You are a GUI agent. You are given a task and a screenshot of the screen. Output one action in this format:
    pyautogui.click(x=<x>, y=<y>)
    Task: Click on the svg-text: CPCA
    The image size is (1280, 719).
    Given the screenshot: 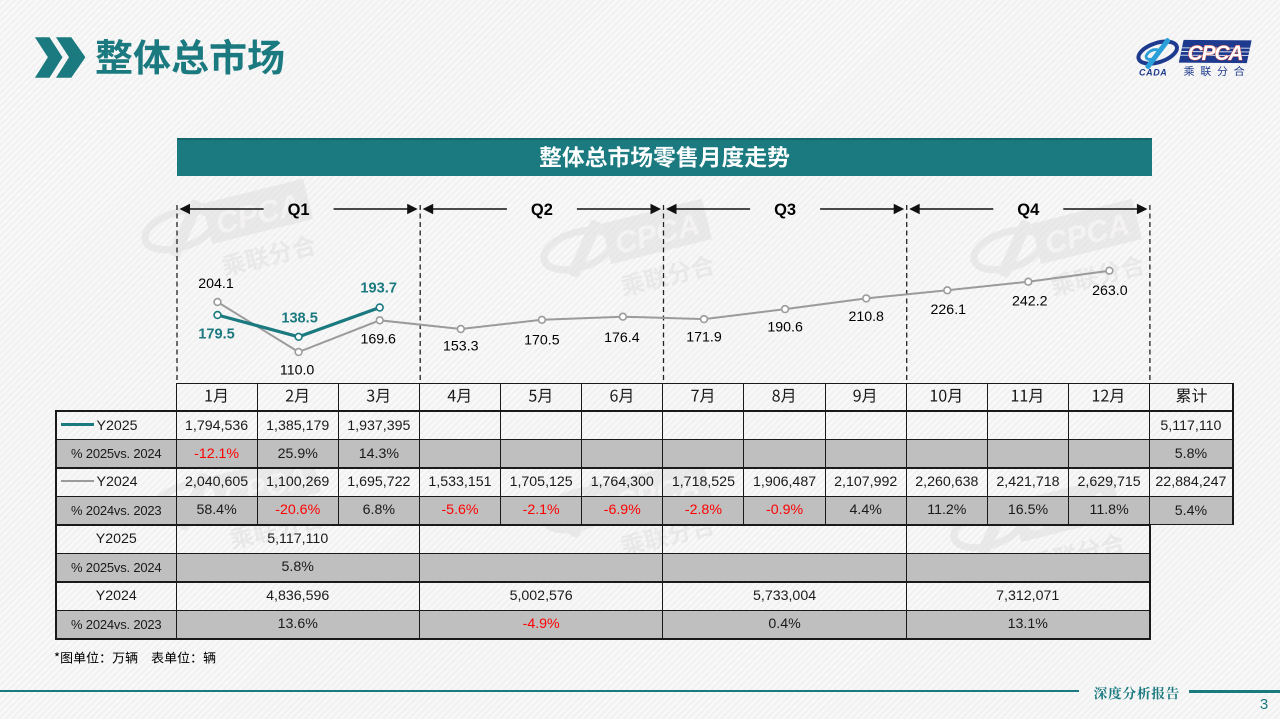 What is the action you would take?
    pyautogui.click(x=1215, y=53)
    